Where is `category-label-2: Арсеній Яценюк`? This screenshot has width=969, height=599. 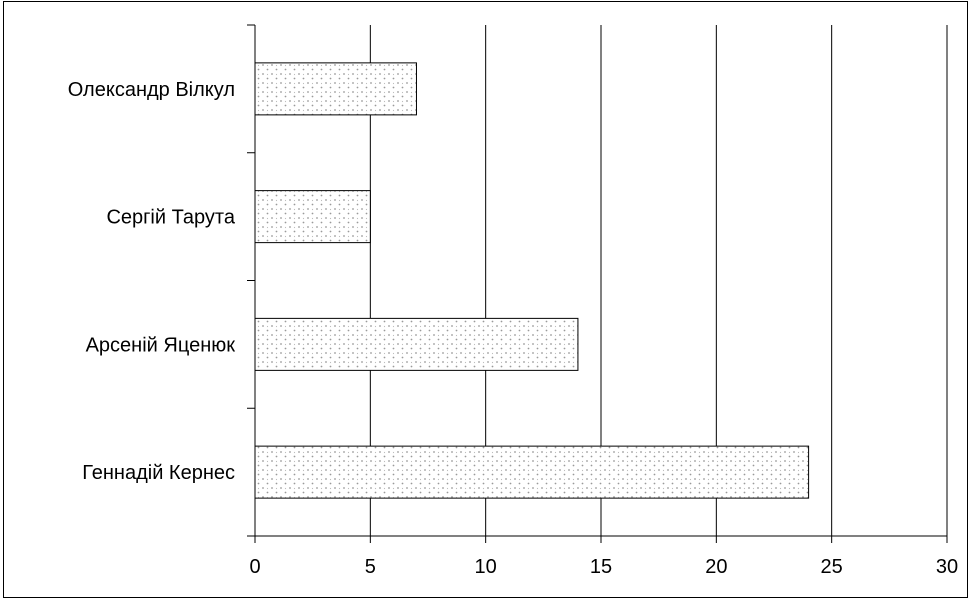 category-label-2: Арсеній Яценюк is located at coordinates (161, 345).